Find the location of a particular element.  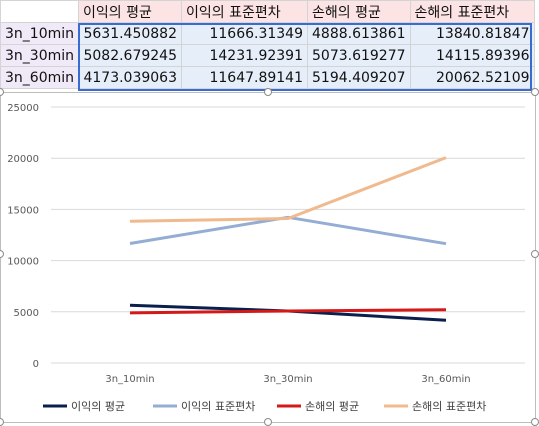

value-cell: 20062.52109 is located at coordinates (472, 77).